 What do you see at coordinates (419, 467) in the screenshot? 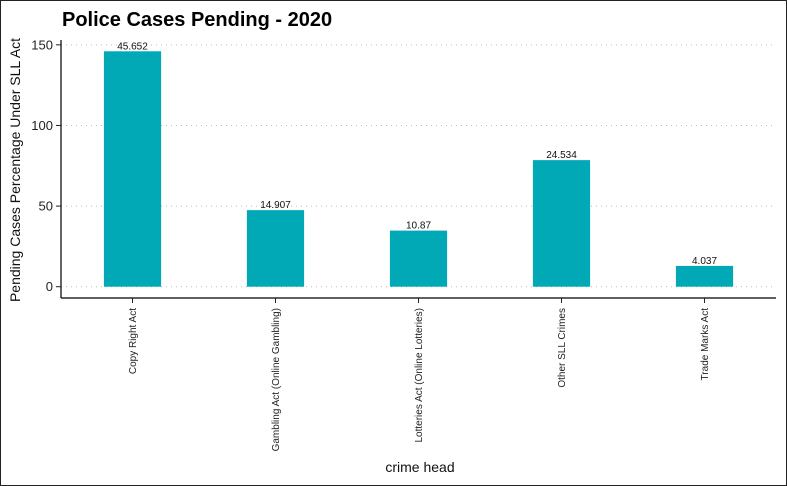
I see `x-axis-title: crime head` at bounding box center [419, 467].